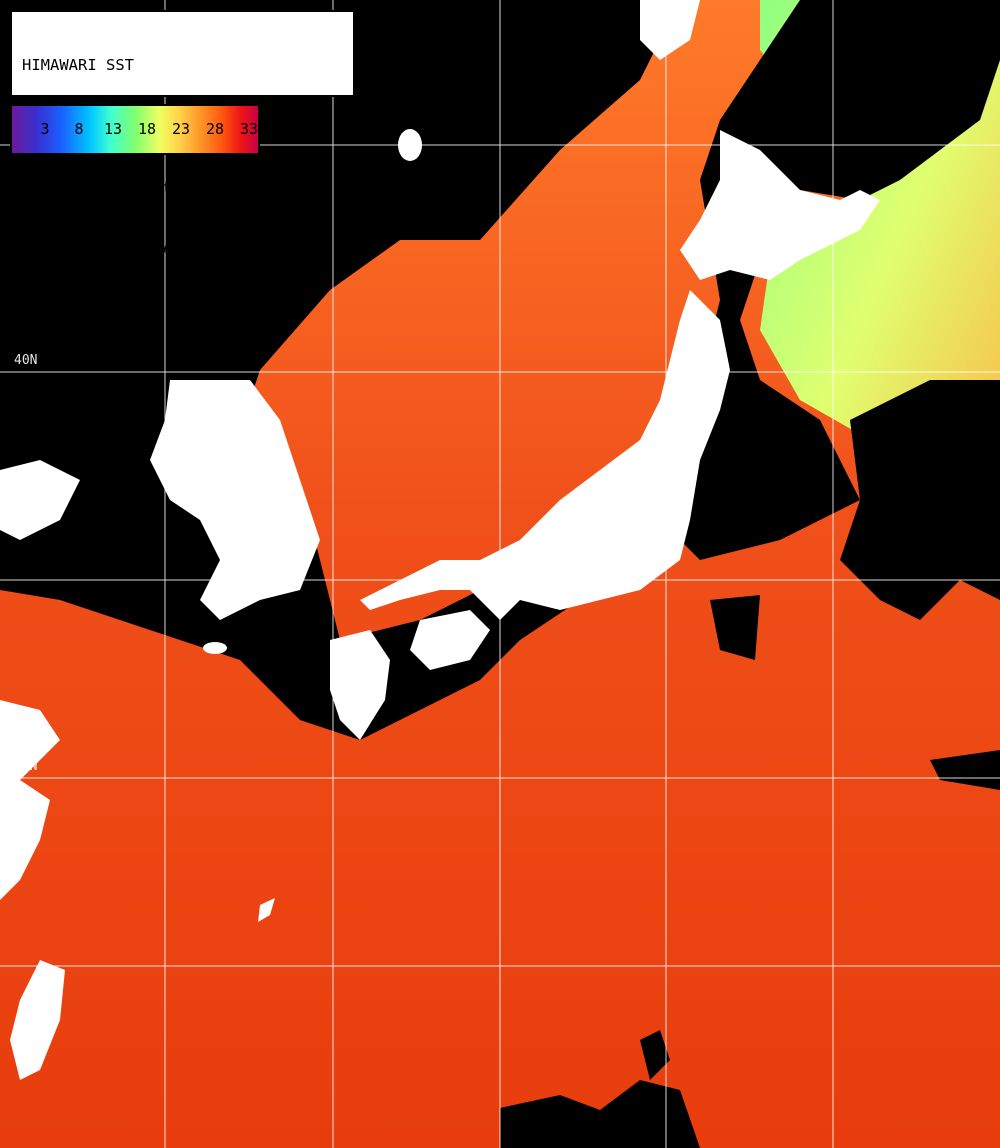 The height and width of the screenshot is (1148, 1000). I want to click on land-shikoku, so click(450, 640).